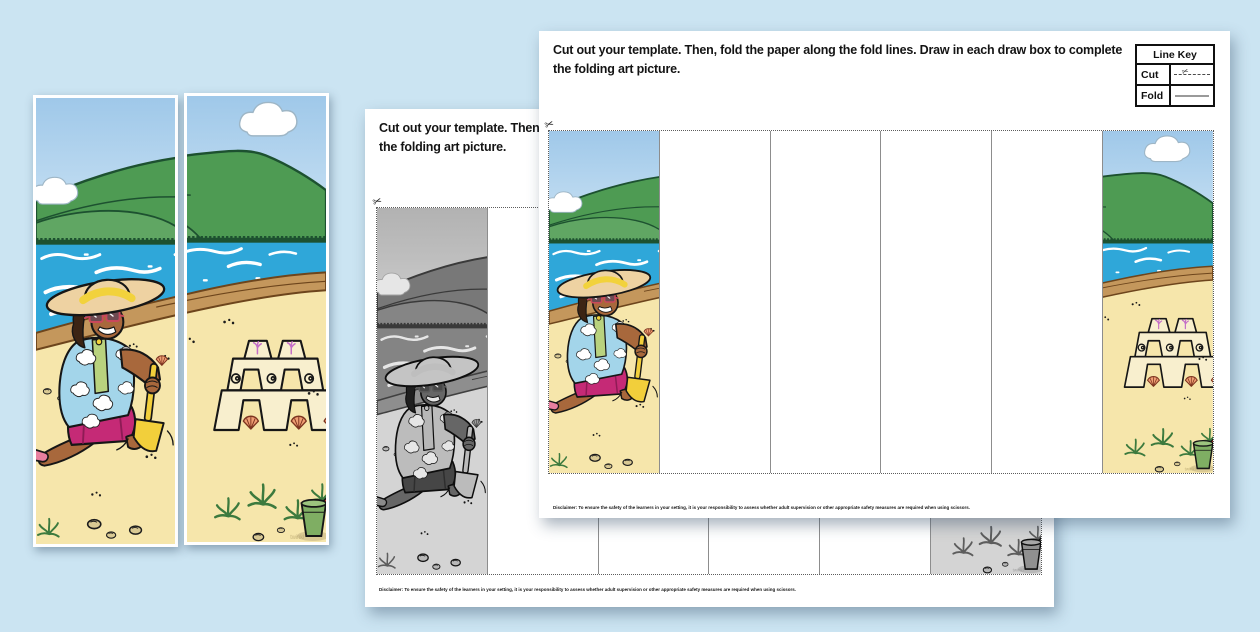  I want to click on beach-art-panel-right, so click(1158, 302).